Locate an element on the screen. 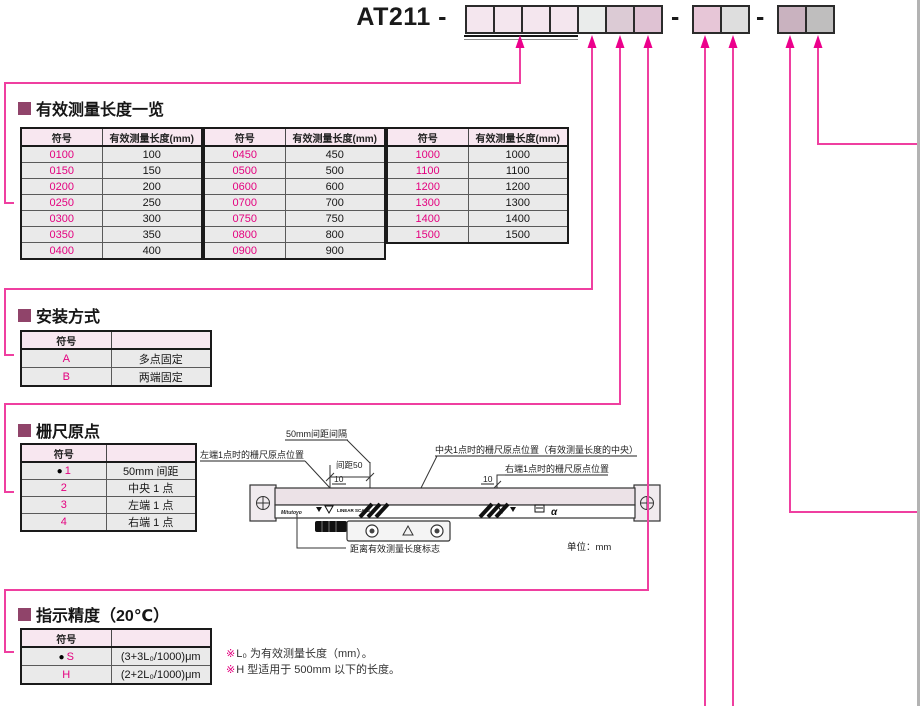 This screenshot has height=706, width=920. order-code-group-mid is located at coordinates (721, 19).